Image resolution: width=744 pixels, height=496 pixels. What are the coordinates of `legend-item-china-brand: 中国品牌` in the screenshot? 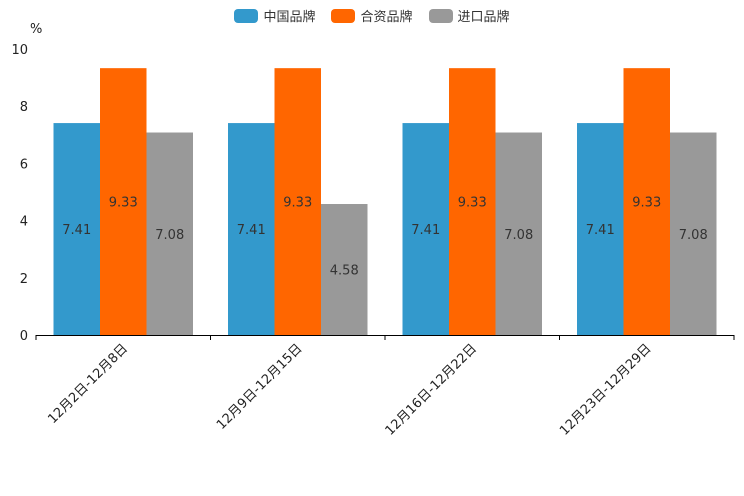 It's located at (274, 15).